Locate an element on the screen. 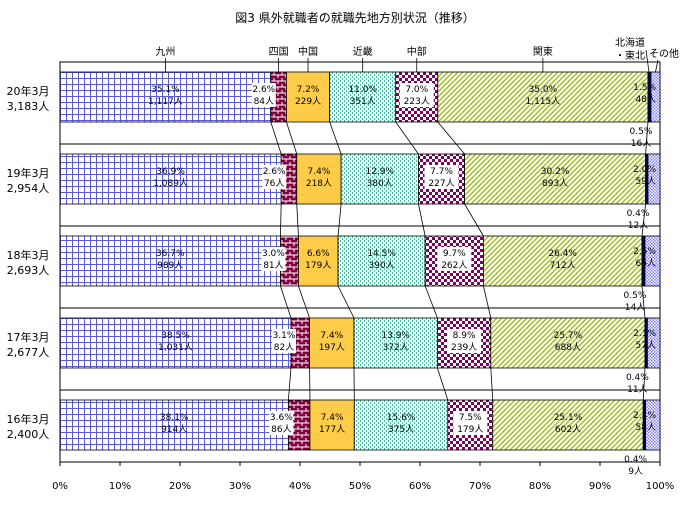  data-label-percent: 2.1% is located at coordinates (644, 334).